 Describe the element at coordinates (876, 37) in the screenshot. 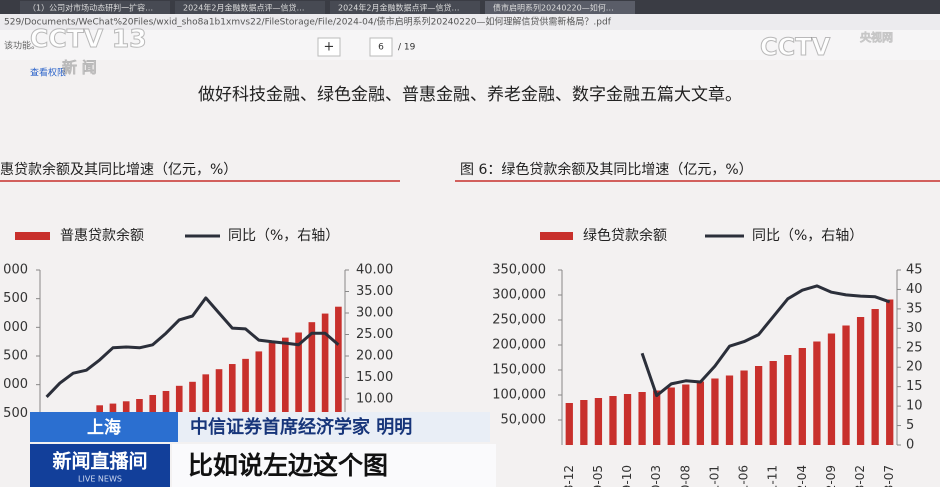

I see `cctv-logo-sub: 央视网` at that location.